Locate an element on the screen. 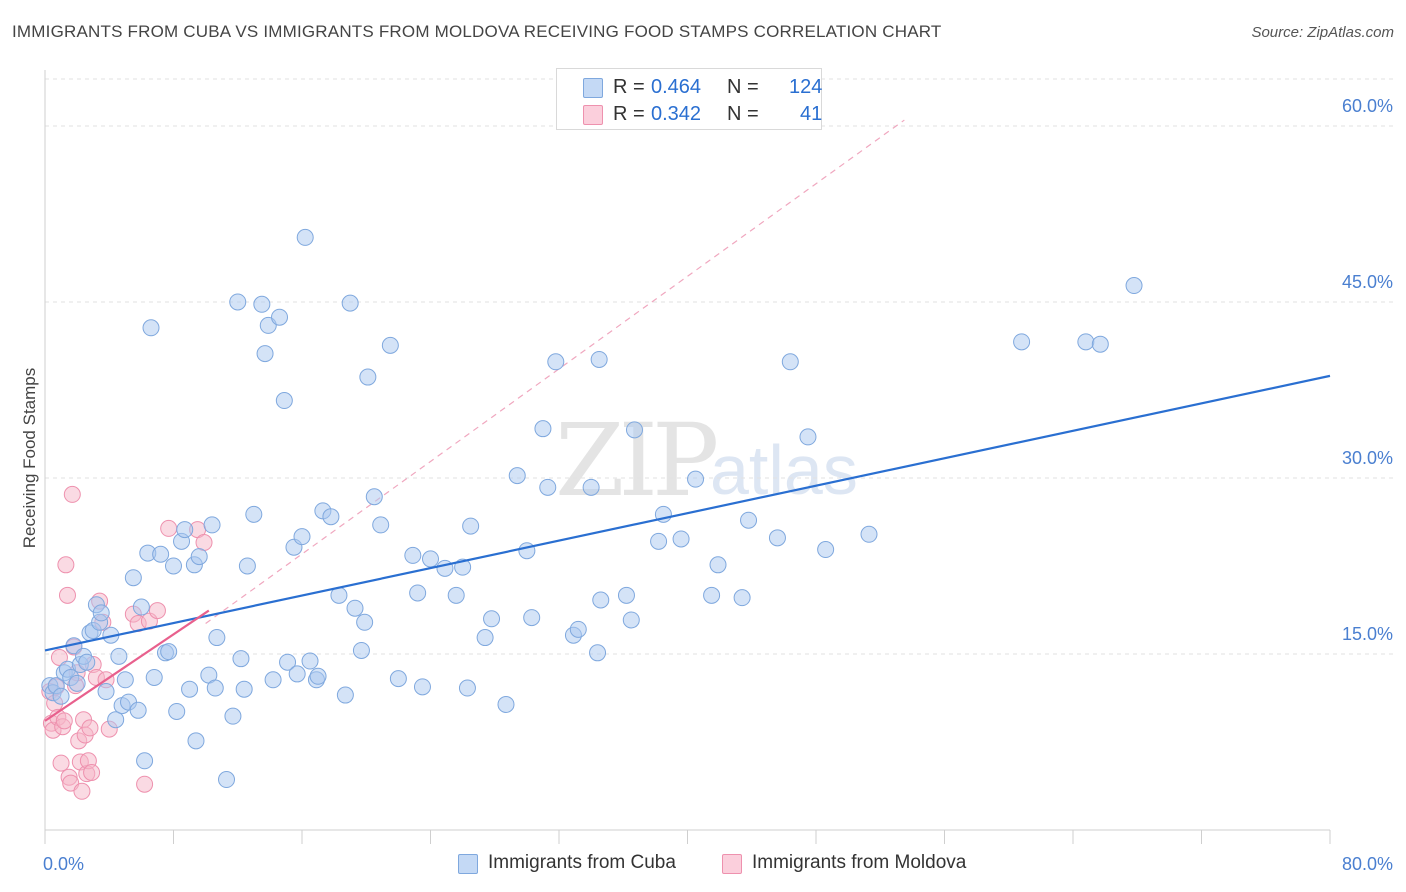 The image size is (1406, 892). legend-r-value-moldova: 0.342 is located at coordinates (676, 114).